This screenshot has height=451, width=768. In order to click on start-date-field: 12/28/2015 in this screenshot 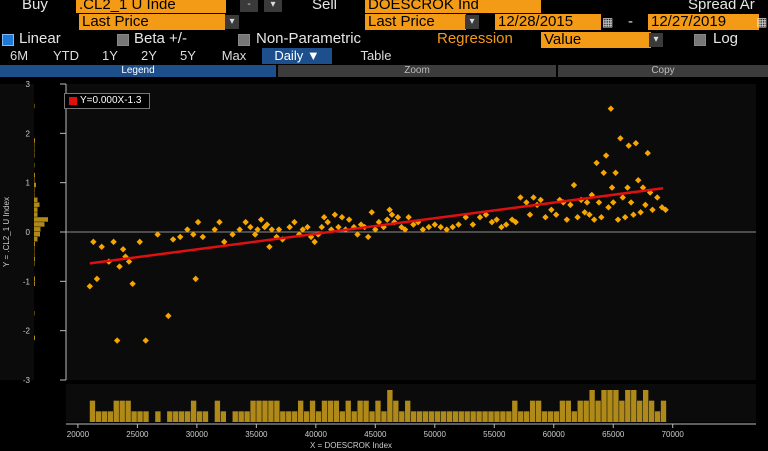, I will do `click(548, 22)`.